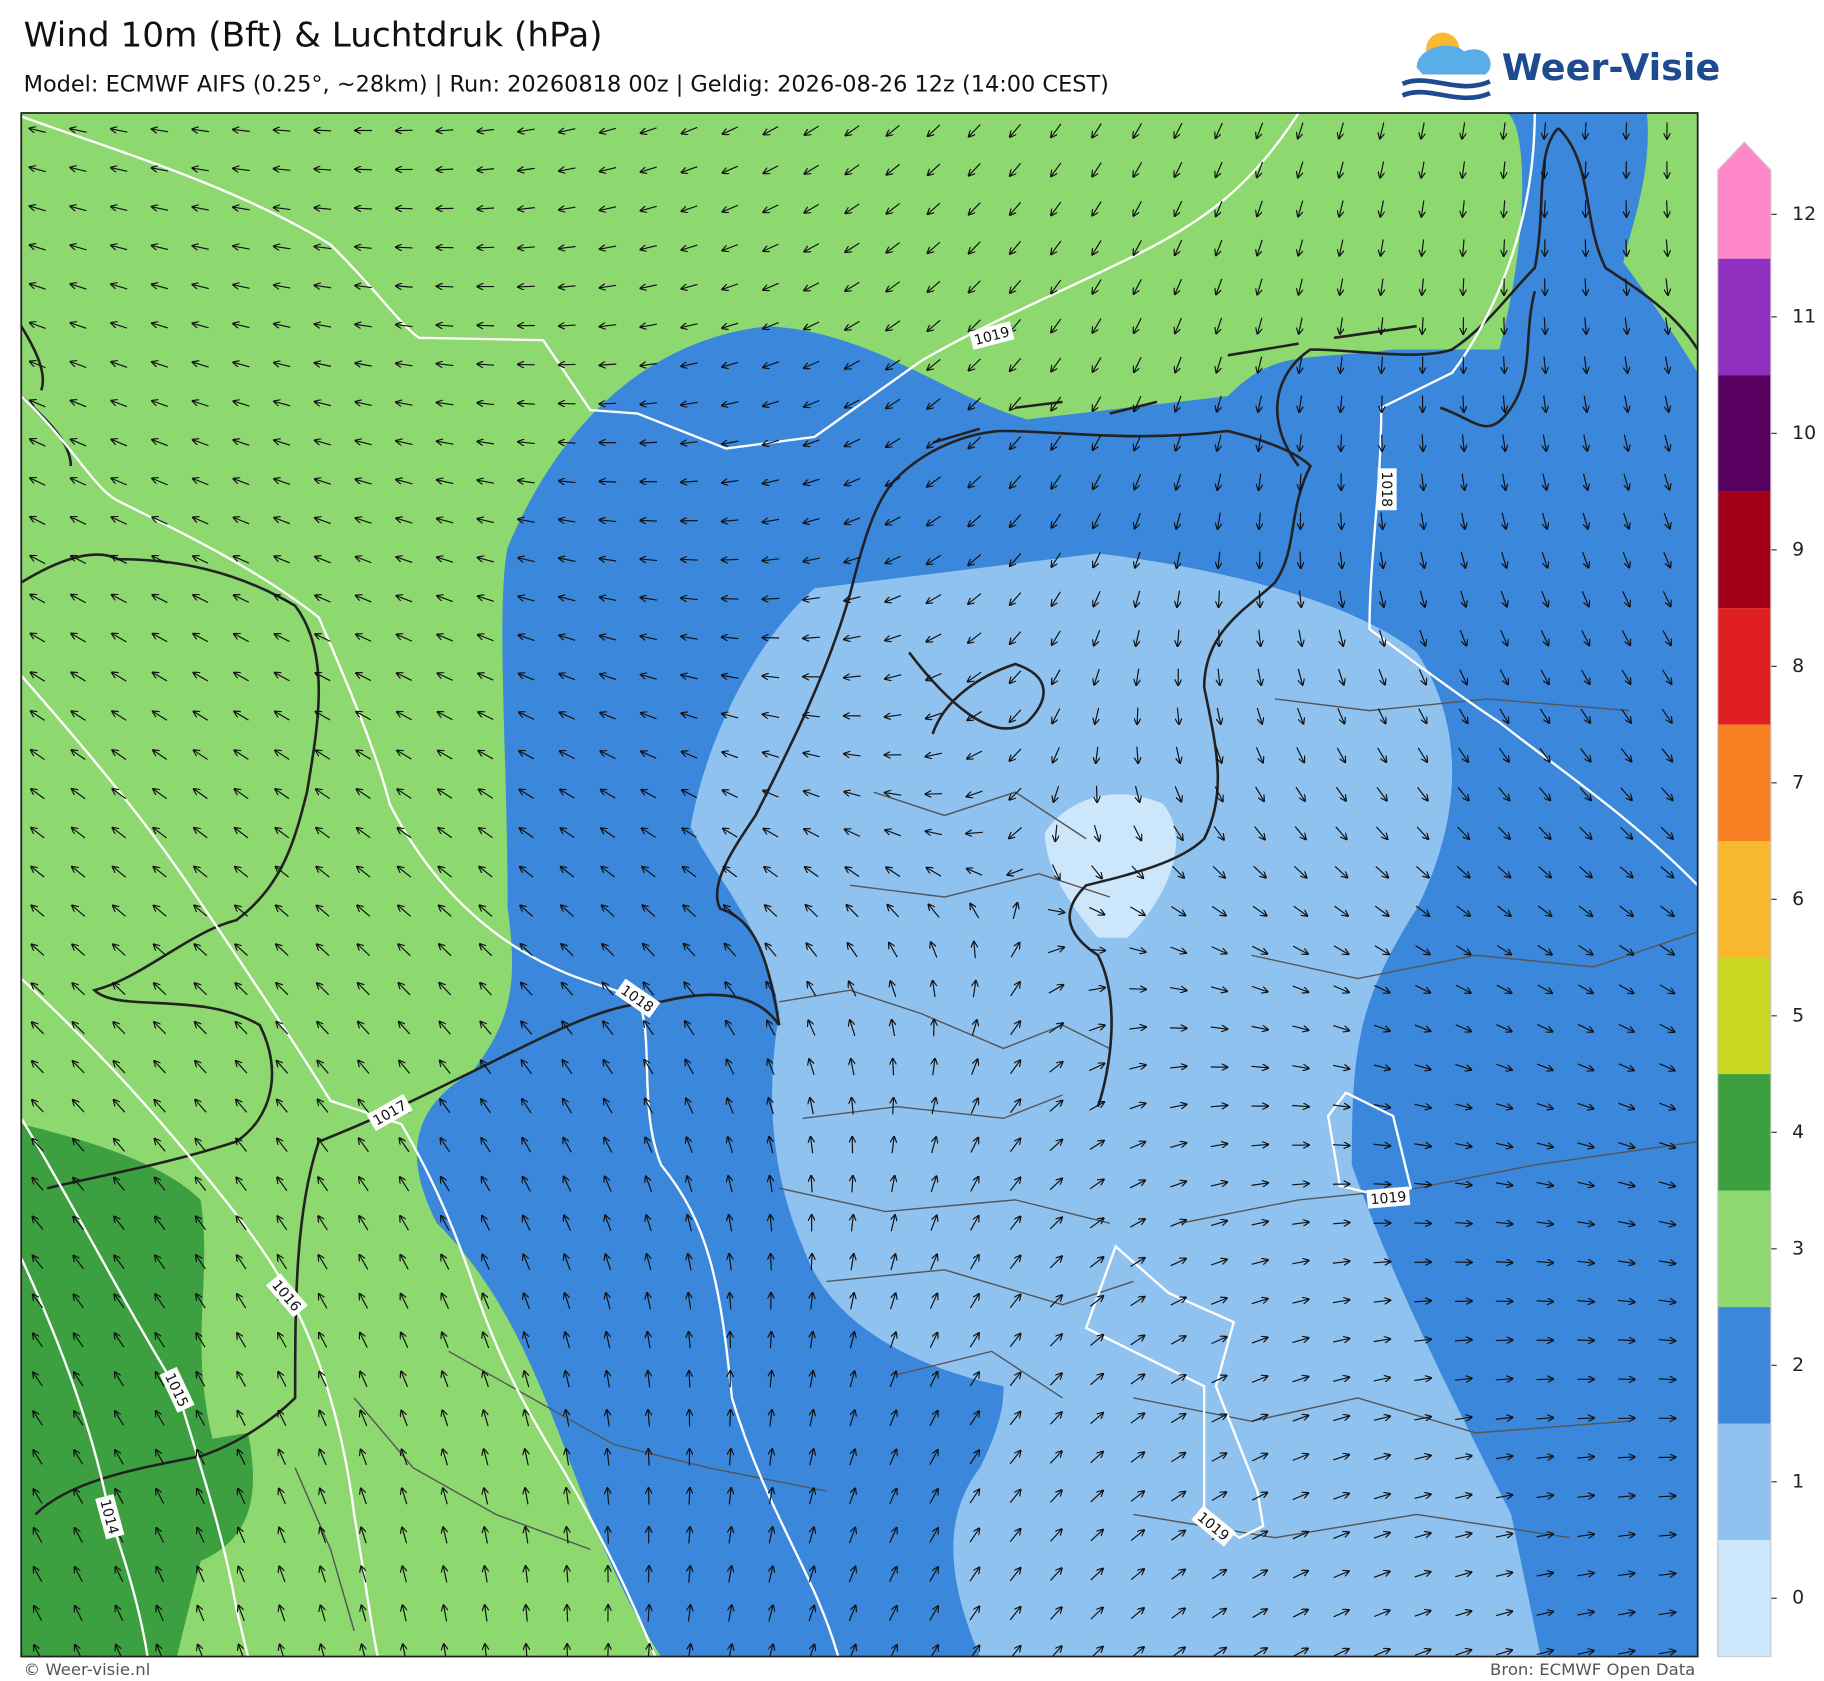 Image resolution: width=1824 pixels, height=1681 pixels. Describe the element at coordinates (1560, 66) in the screenshot. I see `logo: Weer-Visie` at that location.